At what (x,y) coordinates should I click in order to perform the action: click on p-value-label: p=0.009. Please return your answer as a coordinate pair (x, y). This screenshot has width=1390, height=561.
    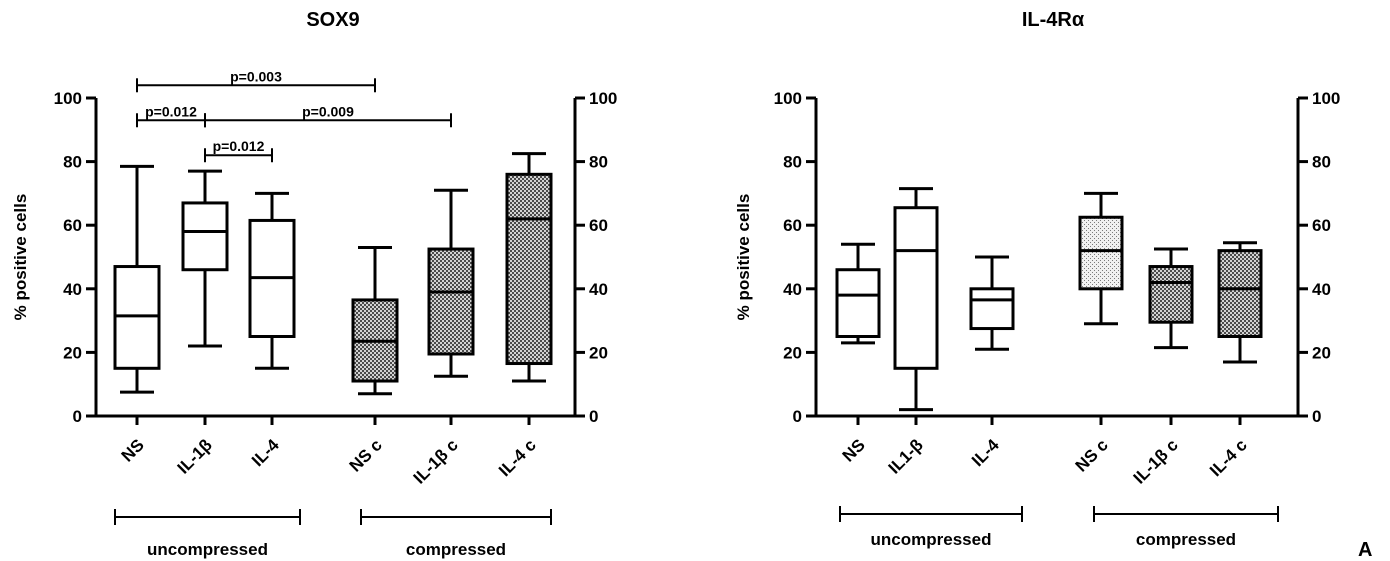
    Looking at the image, I should click on (328, 111).